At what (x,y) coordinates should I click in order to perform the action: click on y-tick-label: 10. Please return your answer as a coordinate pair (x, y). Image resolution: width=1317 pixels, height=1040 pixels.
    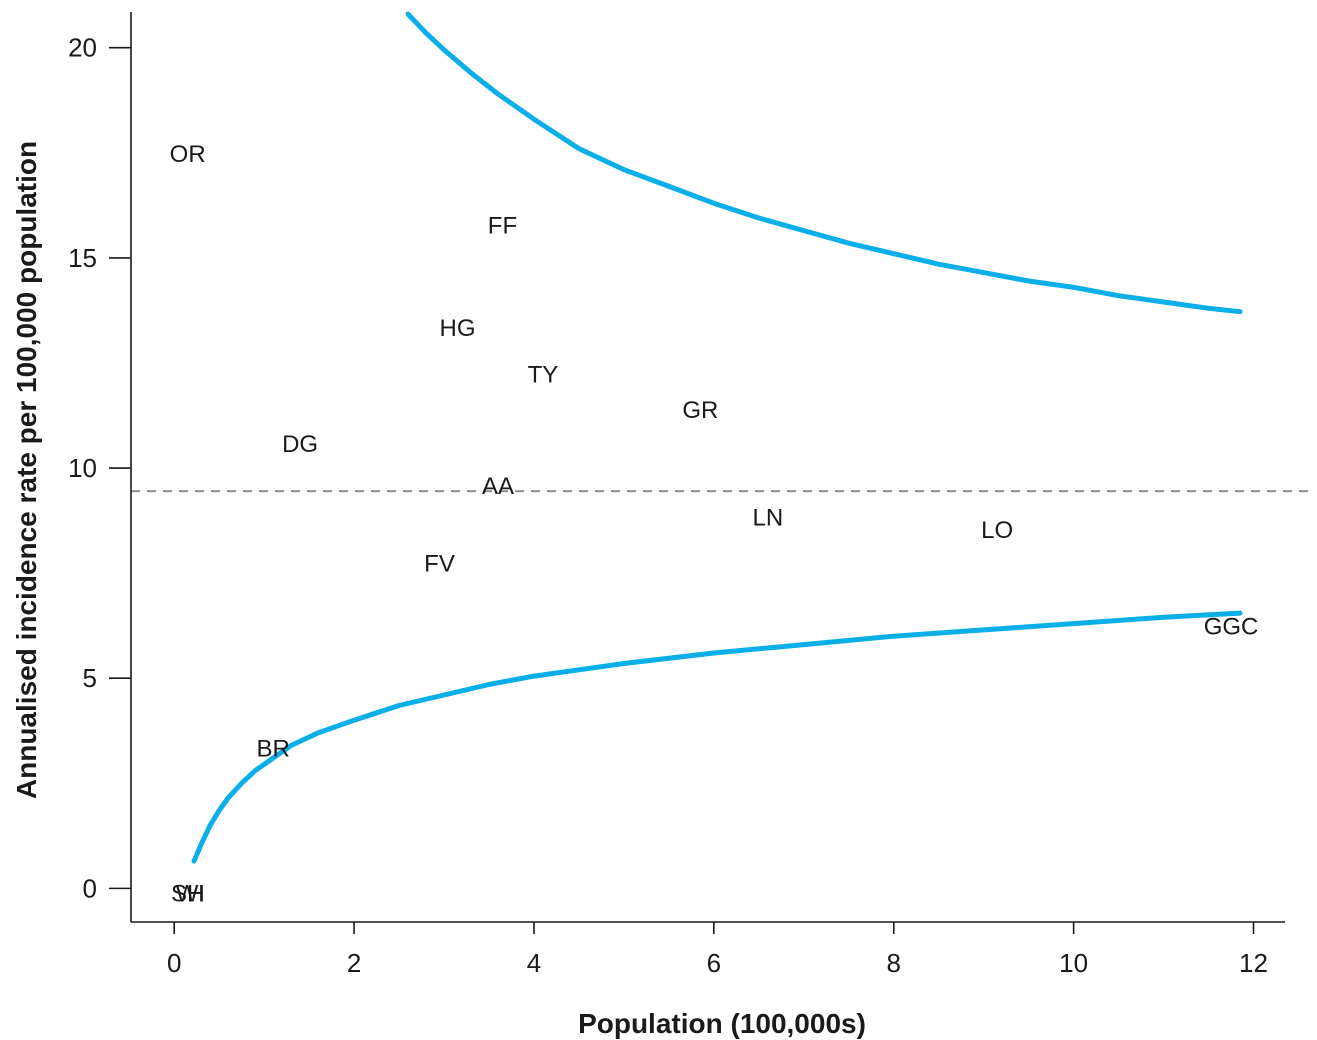
    Looking at the image, I should click on (82, 468).